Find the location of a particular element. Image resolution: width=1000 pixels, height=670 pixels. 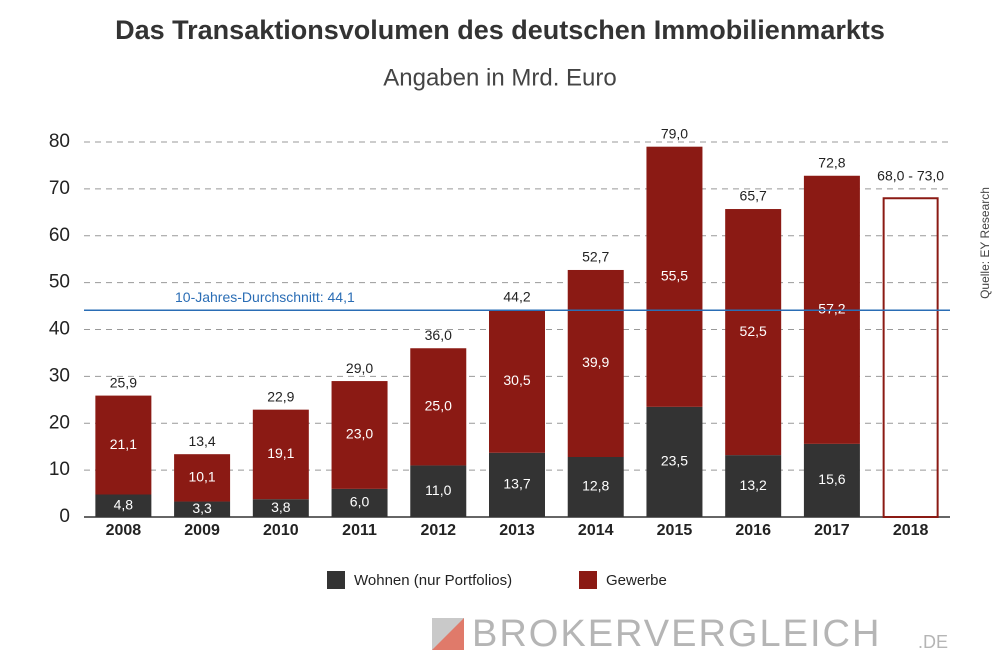

forecast-label: 68,0 - 73,0 is located at coordinates (910, 176).